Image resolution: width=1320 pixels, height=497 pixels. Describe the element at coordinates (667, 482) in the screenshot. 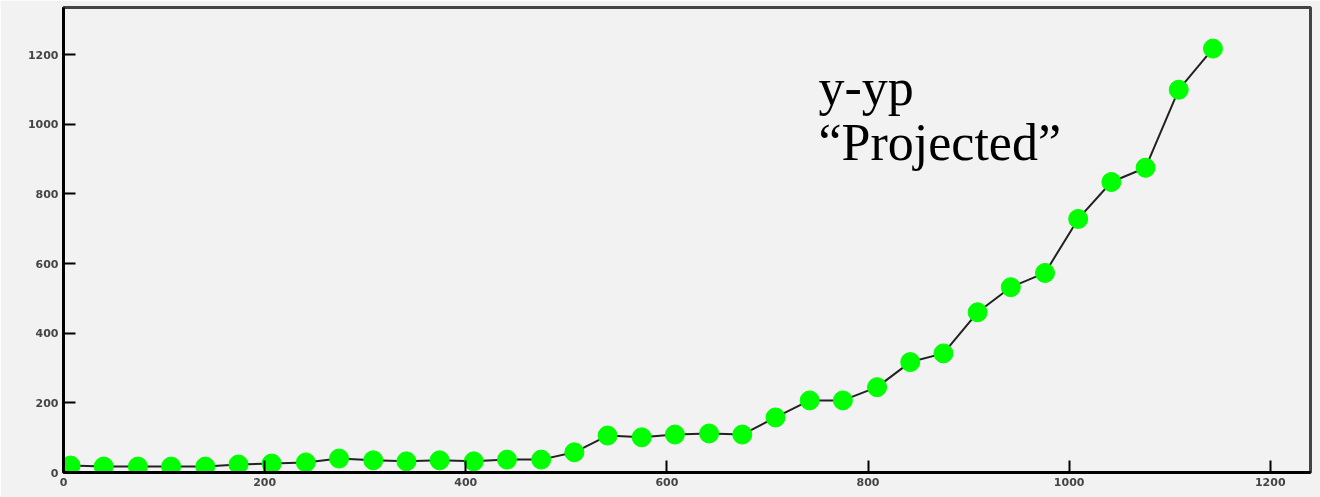

I see `x-tick-label: 600` at that location.